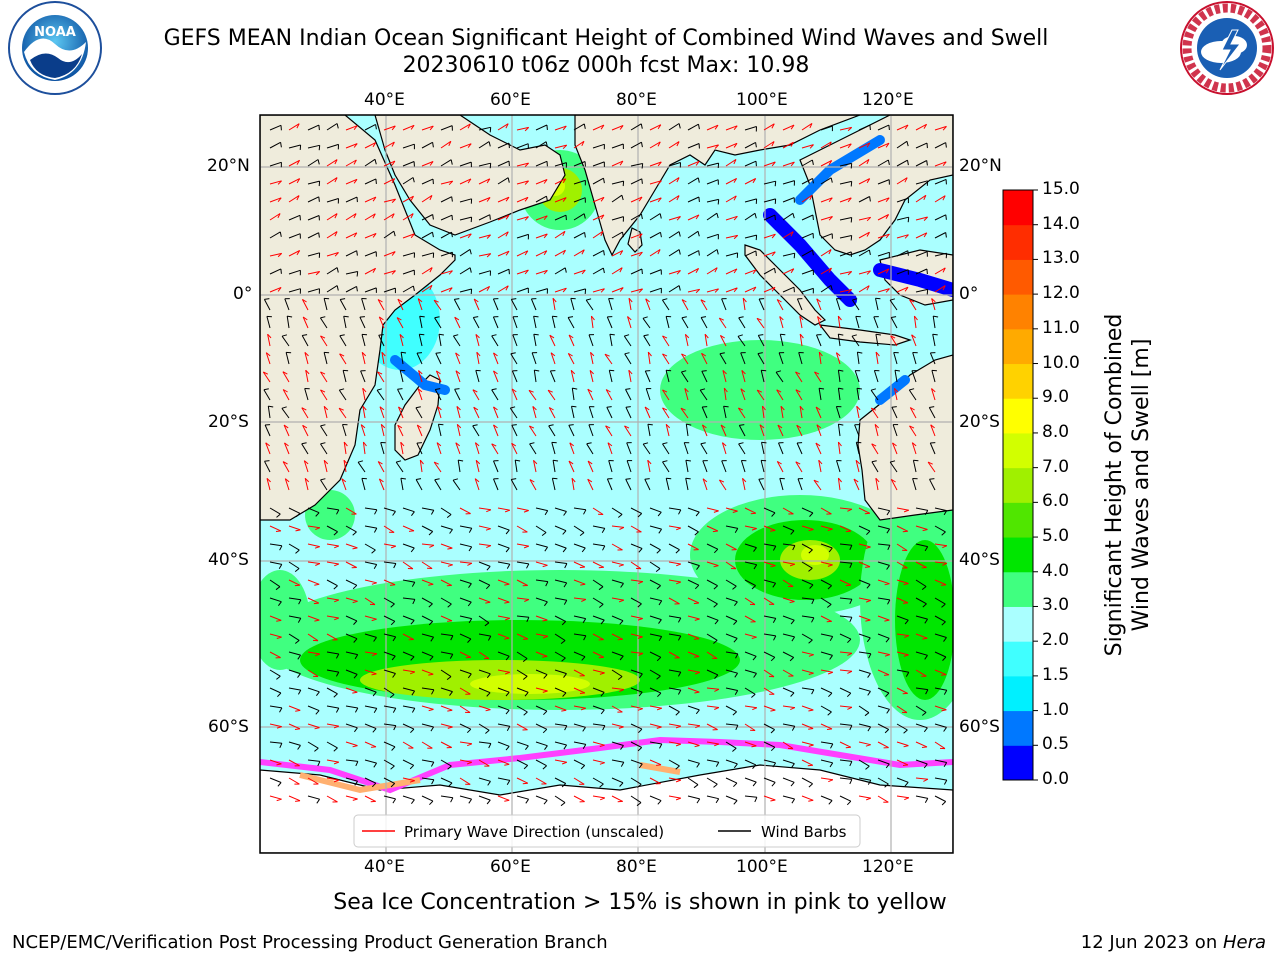 The width and height of the screenshot is (1280, 960). I want to click on lat-tick-left-20n: 20°N, so click(228, 166).